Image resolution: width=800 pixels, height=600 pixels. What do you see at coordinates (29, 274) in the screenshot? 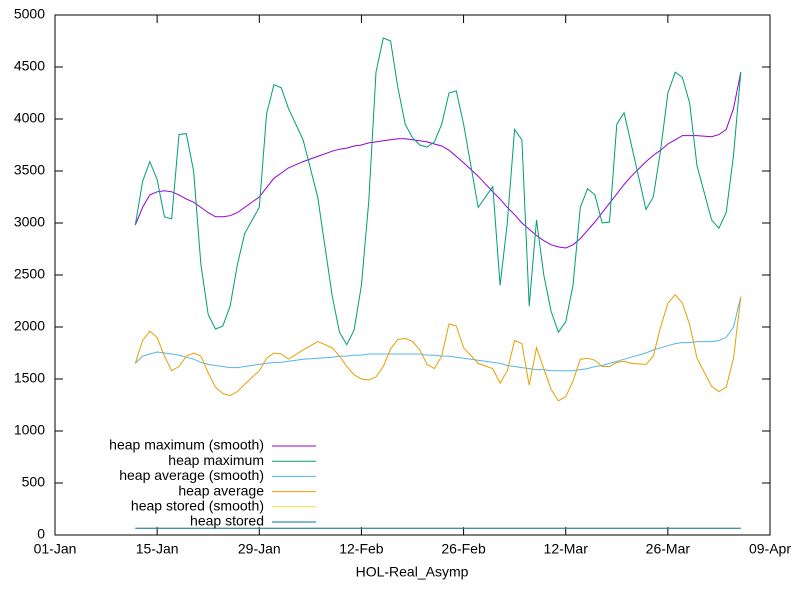
I see `y-tick-label: 2500` at bounding box center [29, 274].